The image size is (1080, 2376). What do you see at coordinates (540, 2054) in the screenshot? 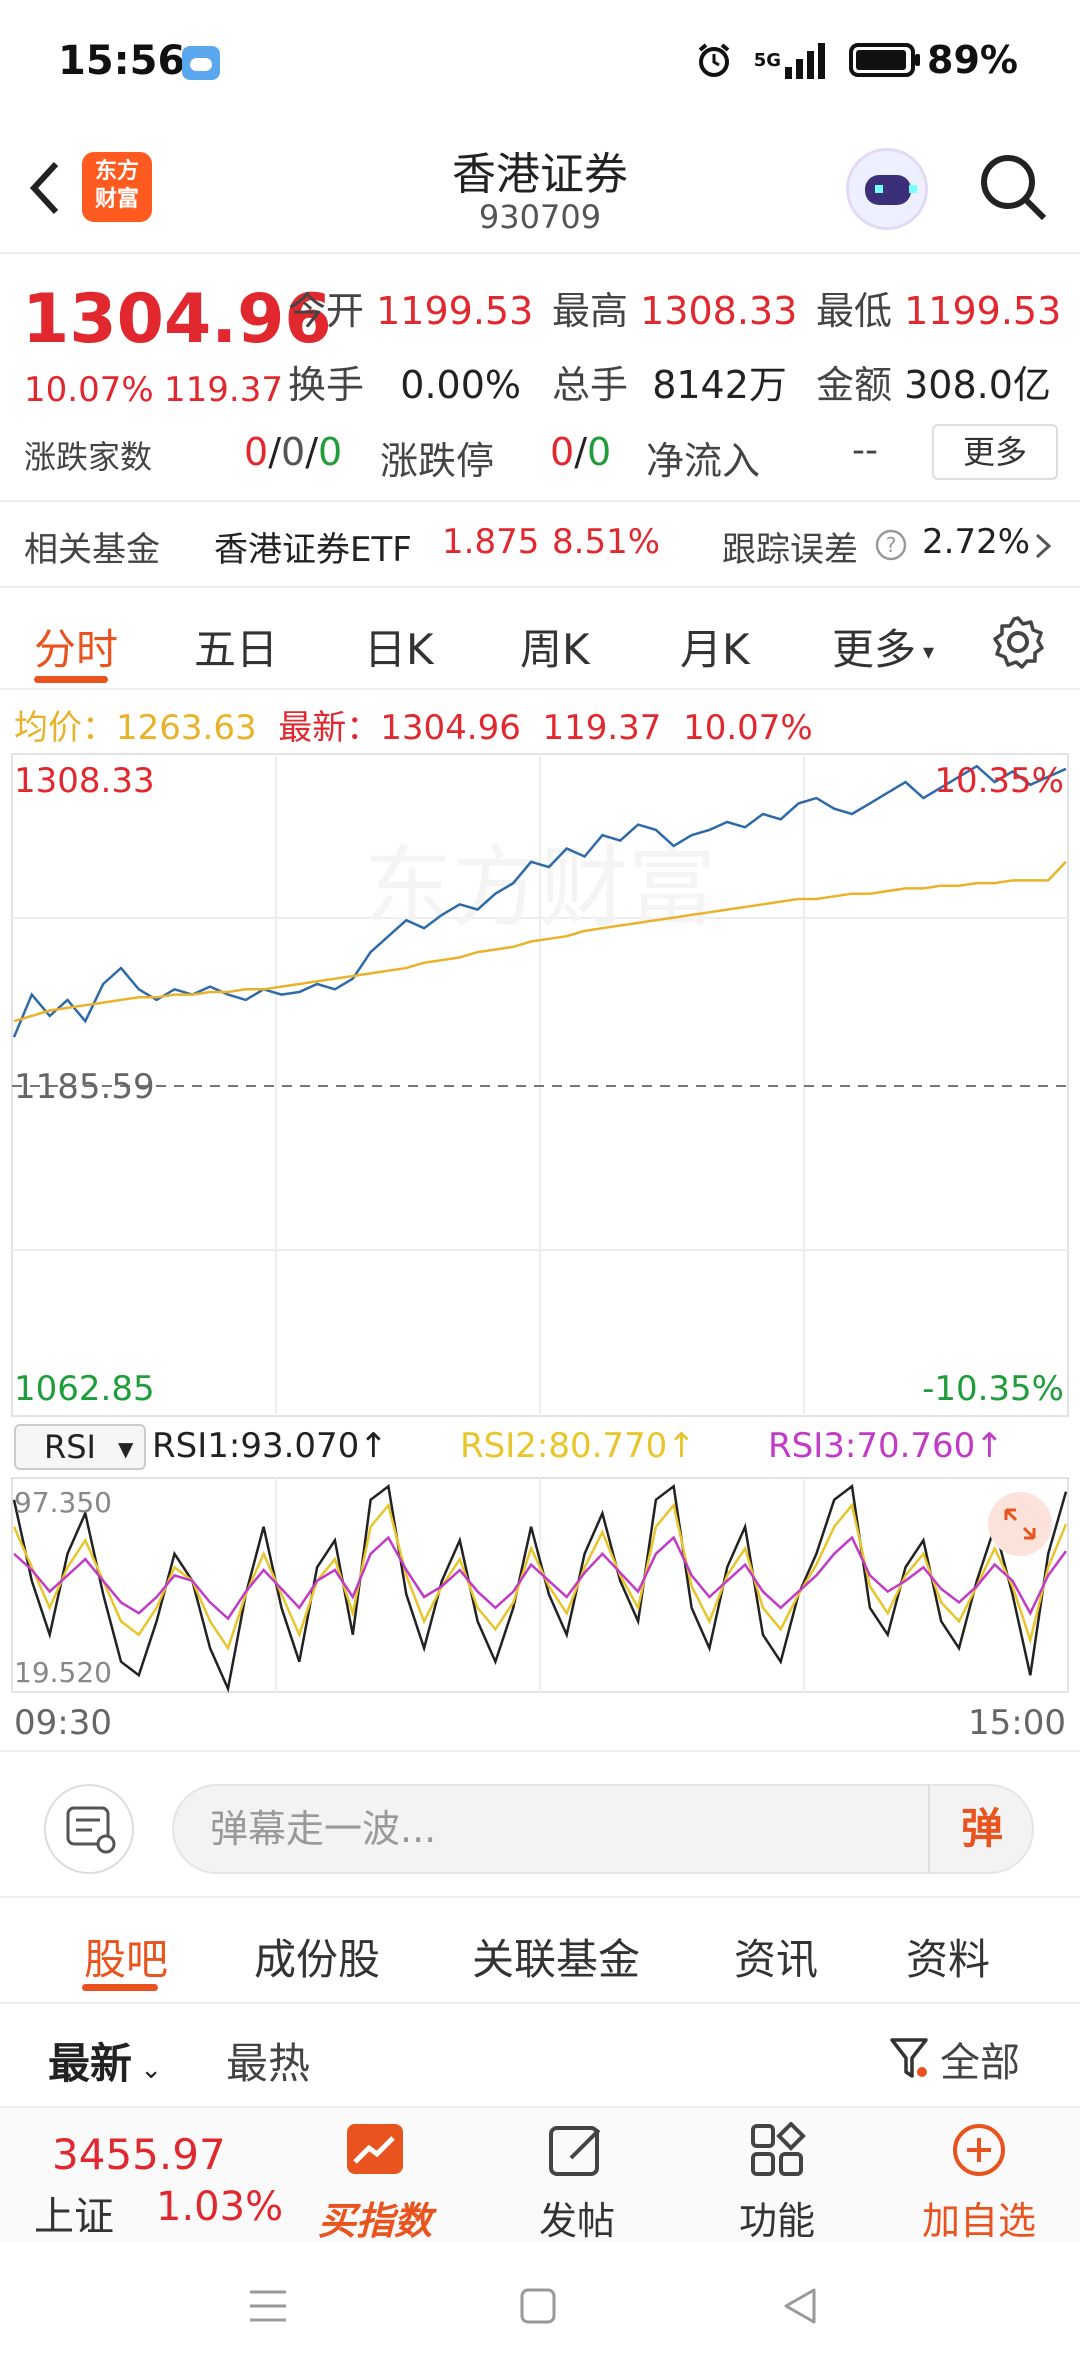
I see `sort-bar: 最新 ⌄ 最热 全部` at bounding box center [540, 2054].